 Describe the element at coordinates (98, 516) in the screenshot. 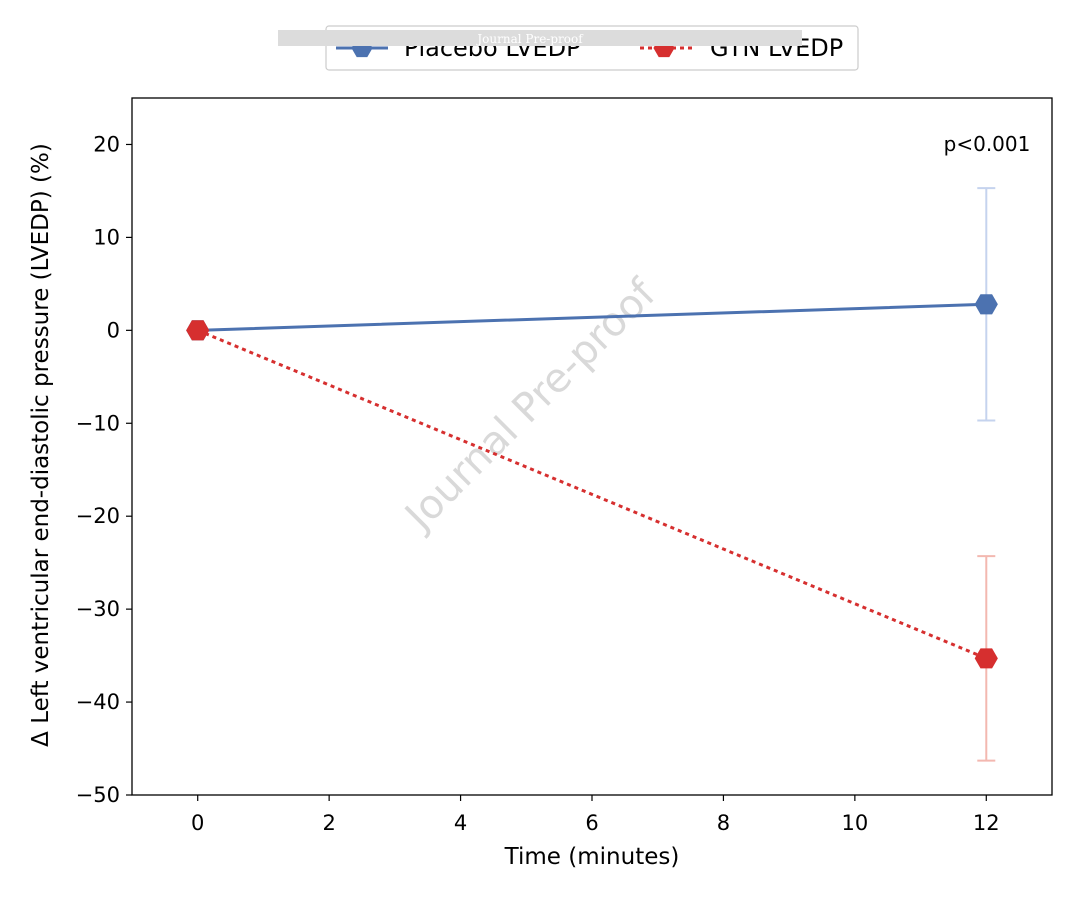

I see `y-tick-label: −20` at that location.